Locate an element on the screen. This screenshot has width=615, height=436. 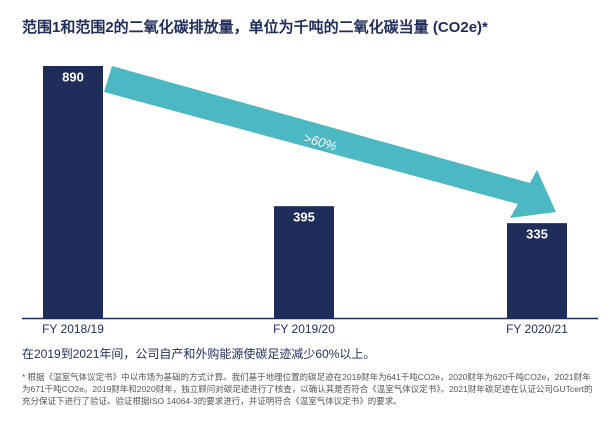
x-tick-label: FY 2019/20 is located at coordinates (304, 329).